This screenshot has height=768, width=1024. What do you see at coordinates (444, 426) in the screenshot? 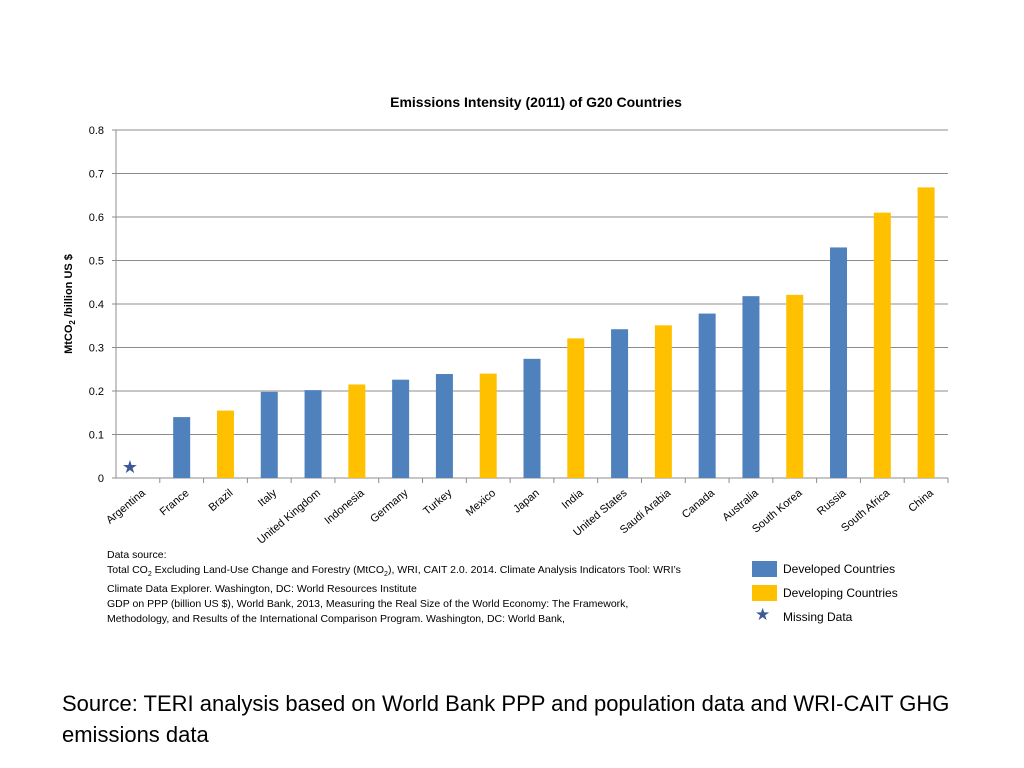
I see `bar-turkey` at bounding box center [444, 426].